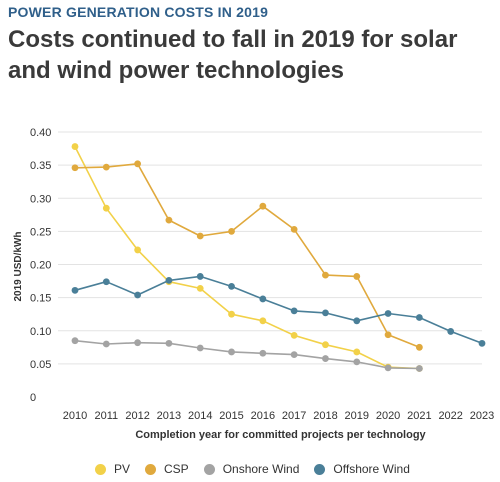 The image size is (500, 482). Describe the element at coordinates (231, 286) in the screenshot. I see `data-point-offshore-wind-2015` at that location.